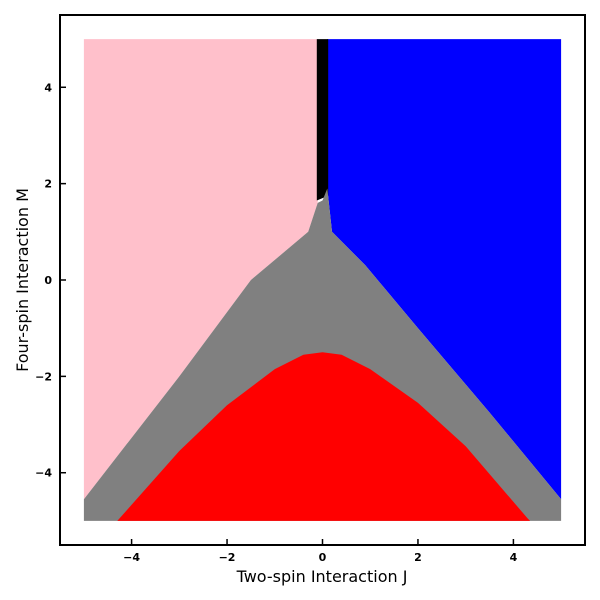 The width and height of the screenshot is (600, 600). Describe the element at coordinates (48, 184) in the screenshot. I see `y-tick-label-3: 2` at that location.